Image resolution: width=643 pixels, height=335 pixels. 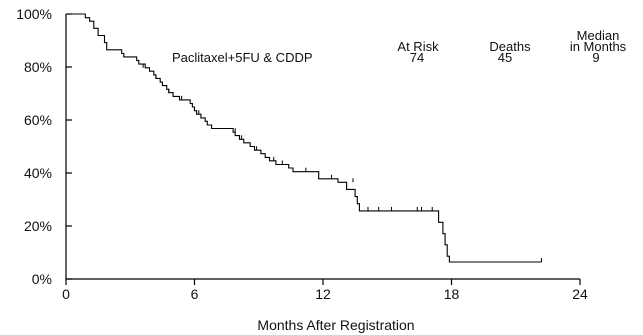 What do you see at coordinates (580, 294) in the screenshot?
I see `x-tick-label: 24` at bounding box center [580, 294].